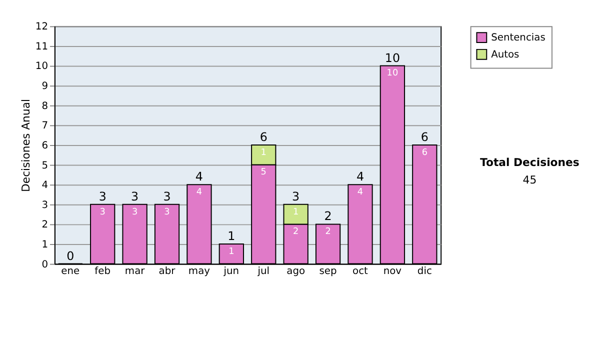 The height and width of the screenshot is (340, 600). I want to click on legend-label: Sentencias, so click(518, 38).